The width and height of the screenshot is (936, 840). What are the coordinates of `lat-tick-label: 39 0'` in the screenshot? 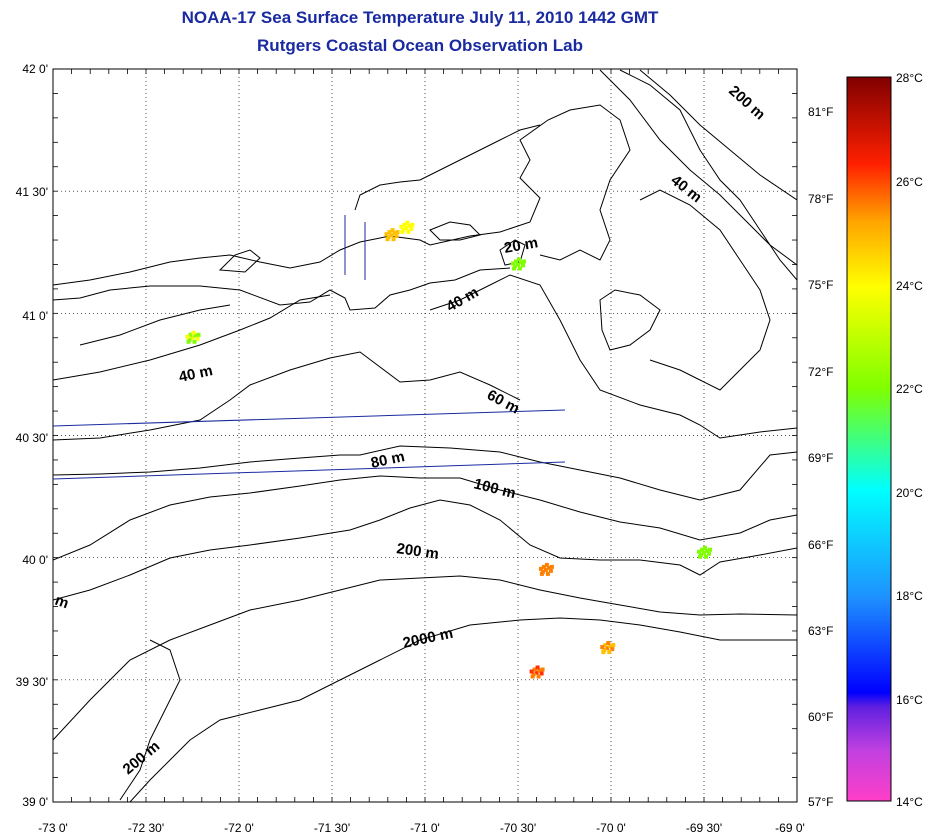 It's located at (35, 802).